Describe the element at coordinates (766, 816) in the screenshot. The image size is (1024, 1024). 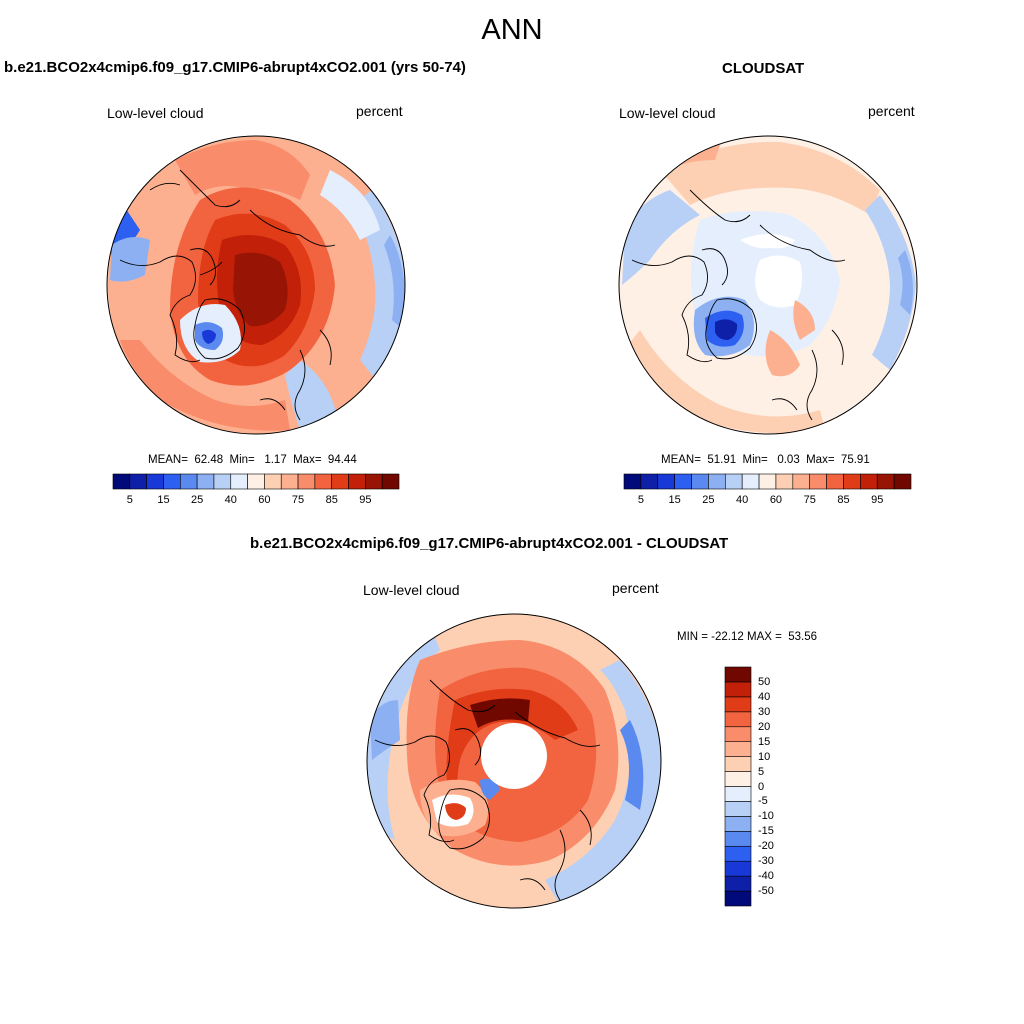
I see `diff-colorbar-tick-label: -10` at that location.